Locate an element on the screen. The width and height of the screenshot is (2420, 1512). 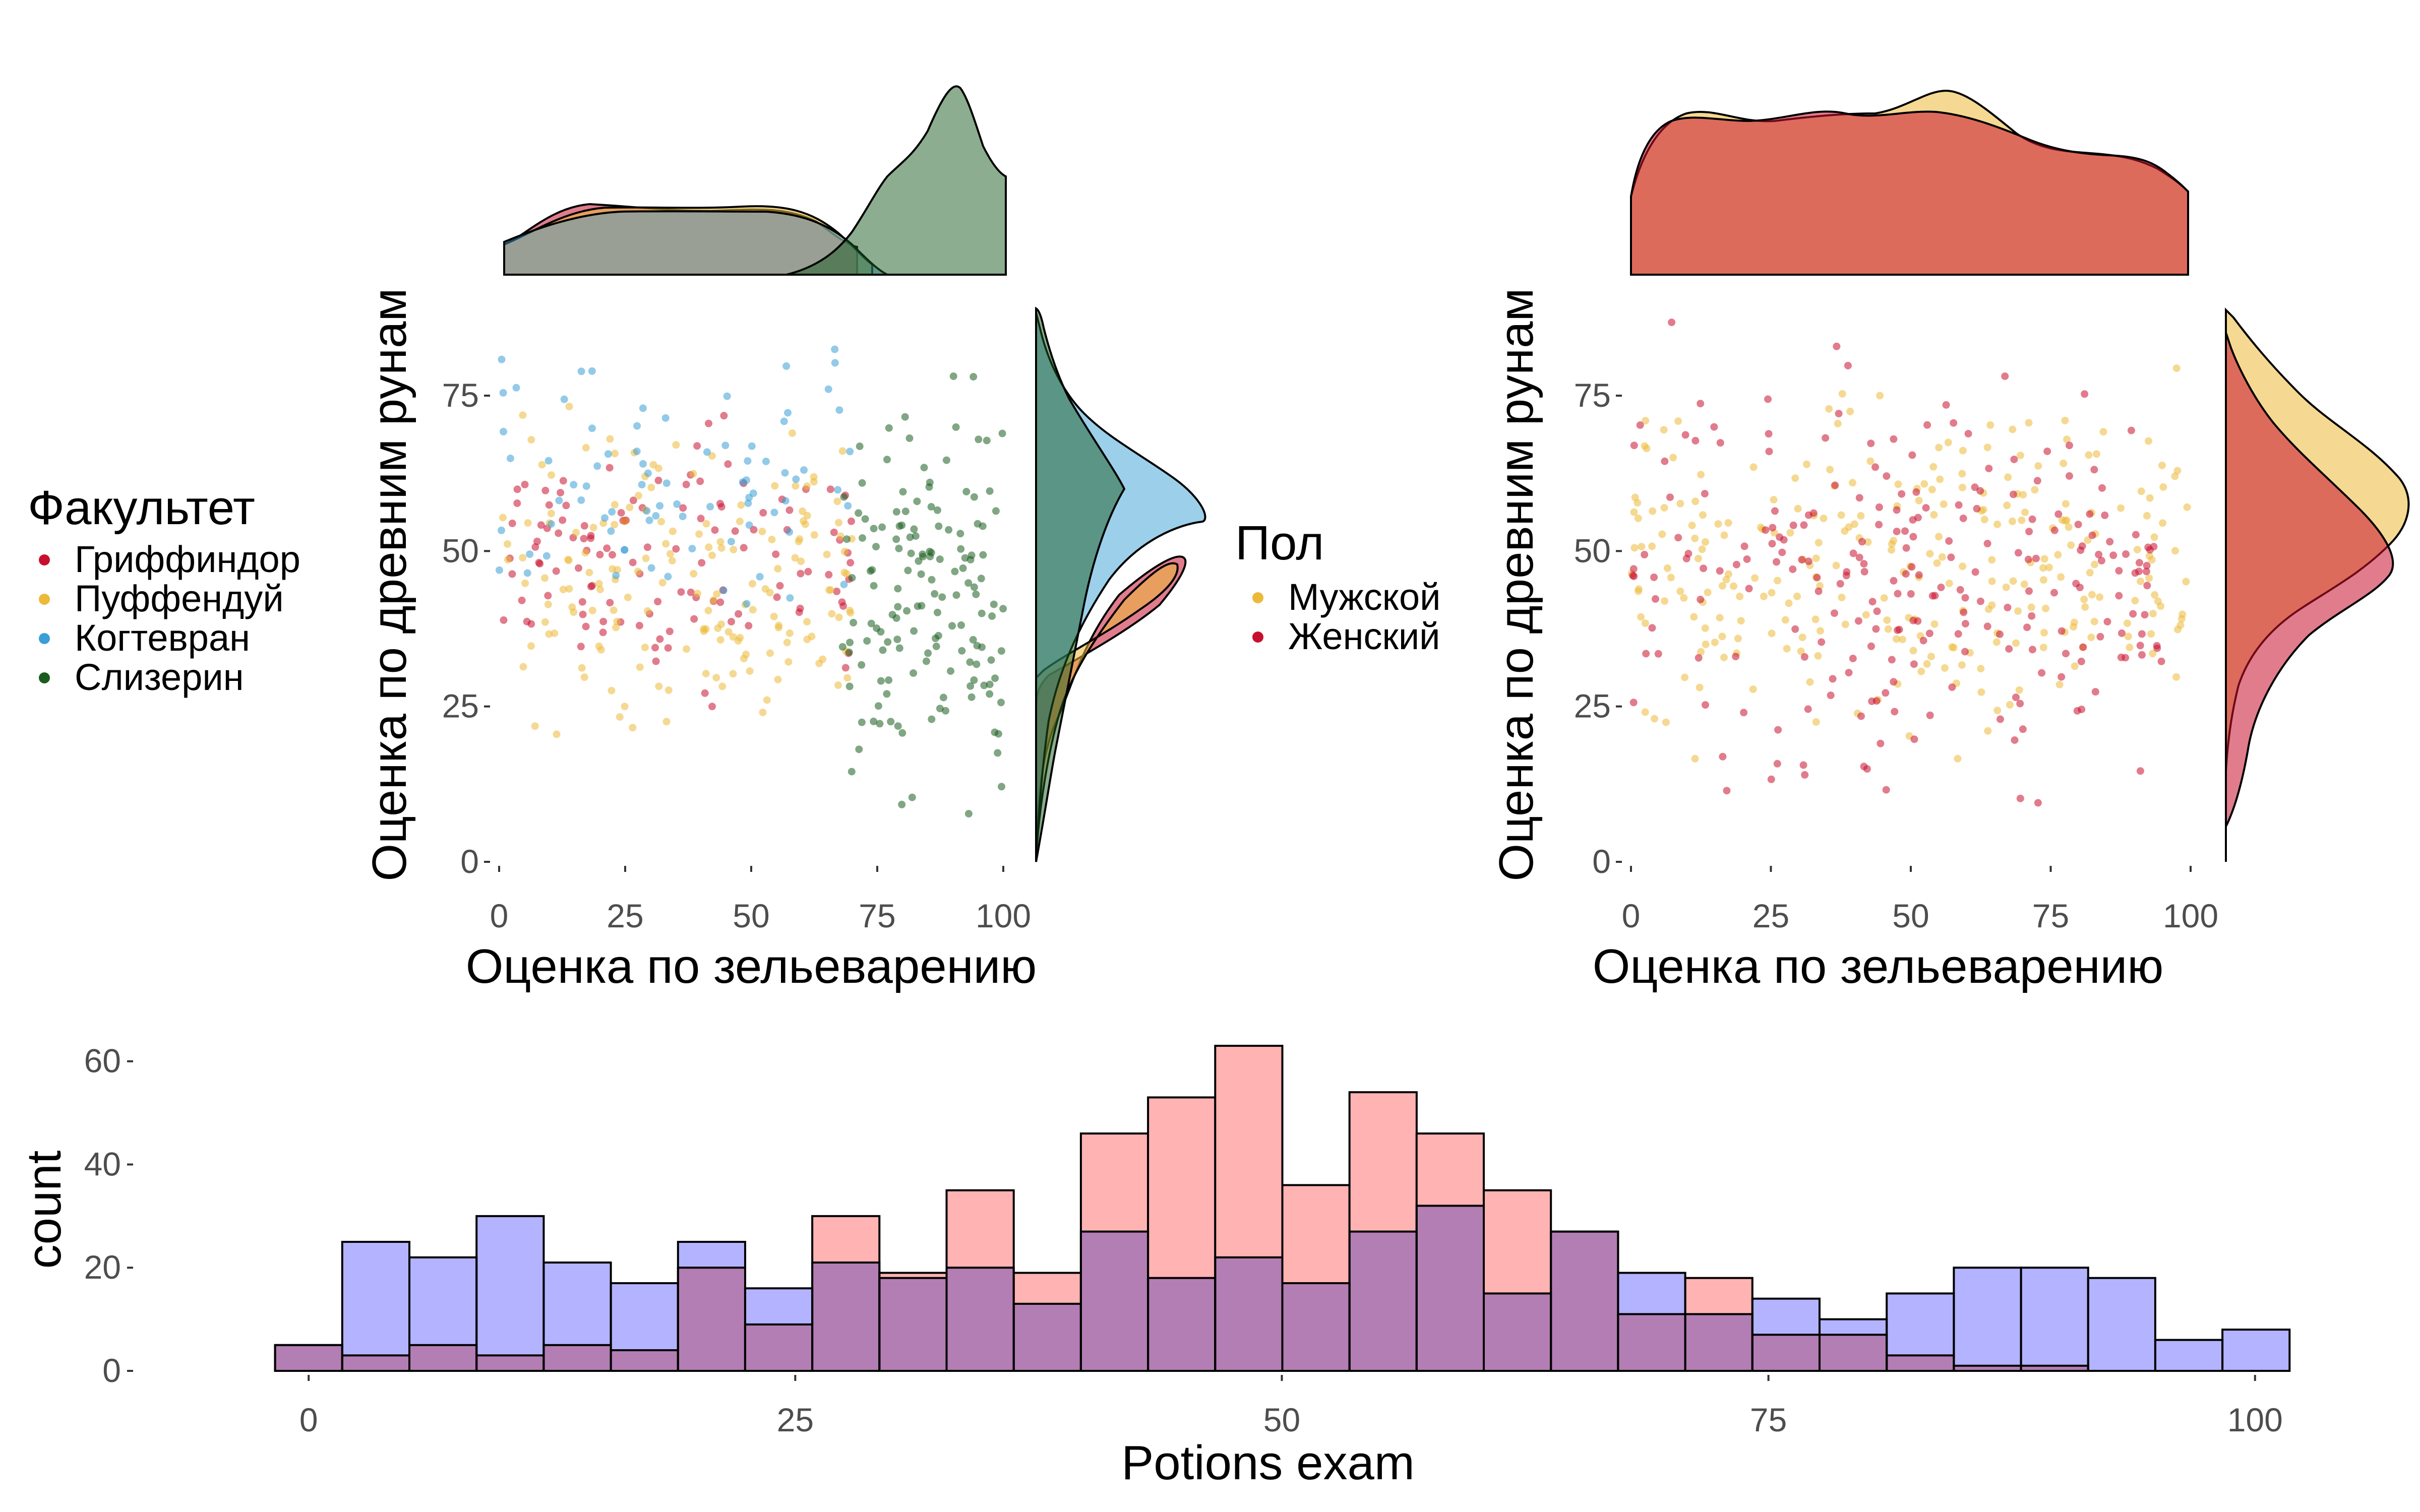
y-tick-label: 75 is located at coordinates (460, 395).